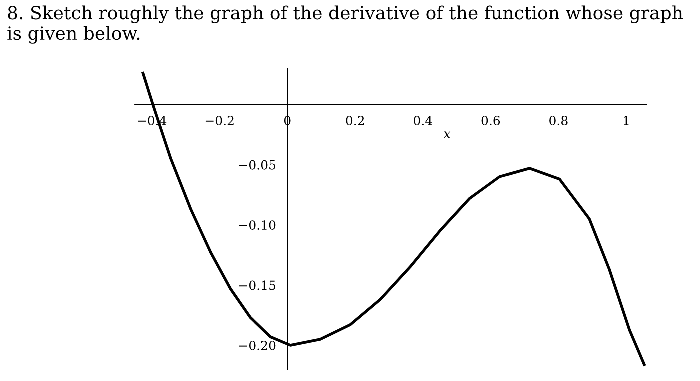 The image size is (700, 381). Describe the element at coordinates (355, 121) in the screenshot. I see `x-tick-label: 0.2` at that location.